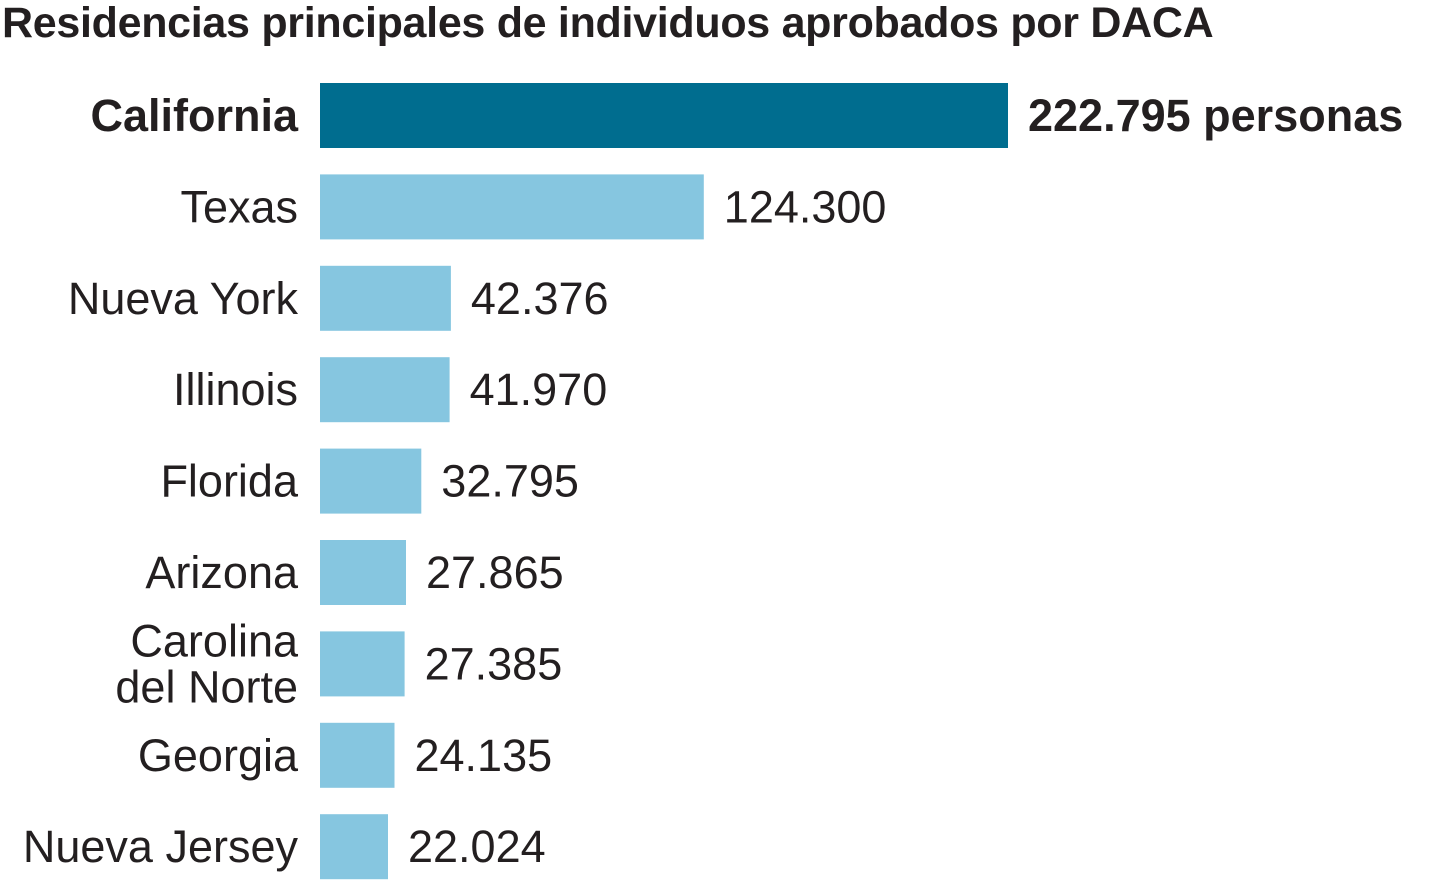 The image size is (1440, 888). Describe the element at coordinates (494, 663) in the screenshot. I see `value-label-6: 27.385` at that location.